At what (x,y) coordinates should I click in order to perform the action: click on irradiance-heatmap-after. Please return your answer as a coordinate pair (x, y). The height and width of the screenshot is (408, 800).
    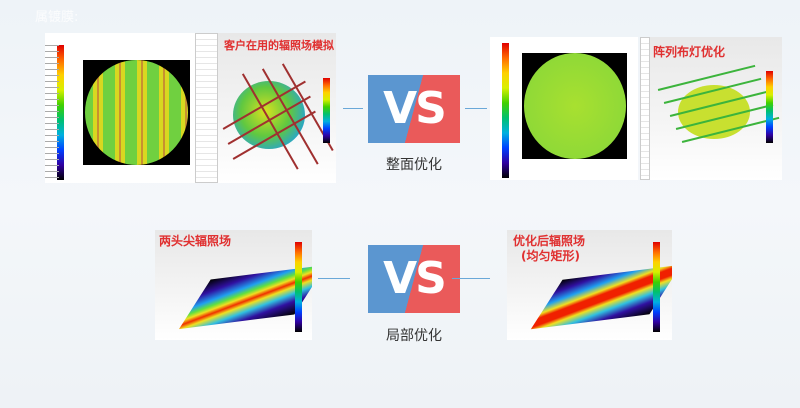
    Looking at the image, I should click on (564, 108).